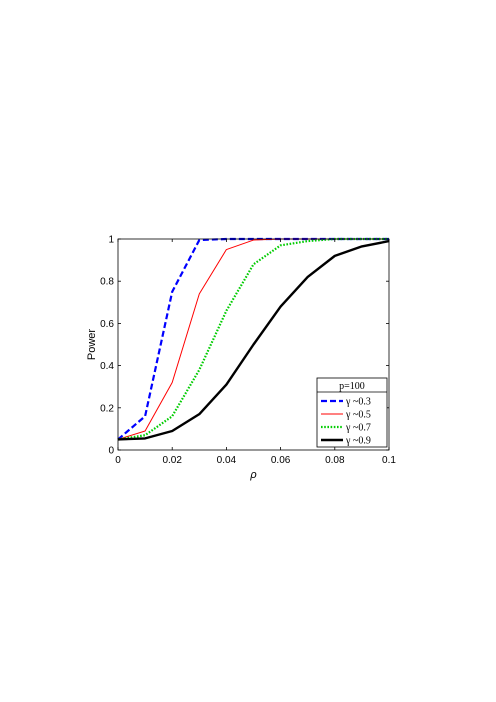  Describe the element at coordinates (118, 460) in the screenshot. I see `x-tick-label: 0` at that location.